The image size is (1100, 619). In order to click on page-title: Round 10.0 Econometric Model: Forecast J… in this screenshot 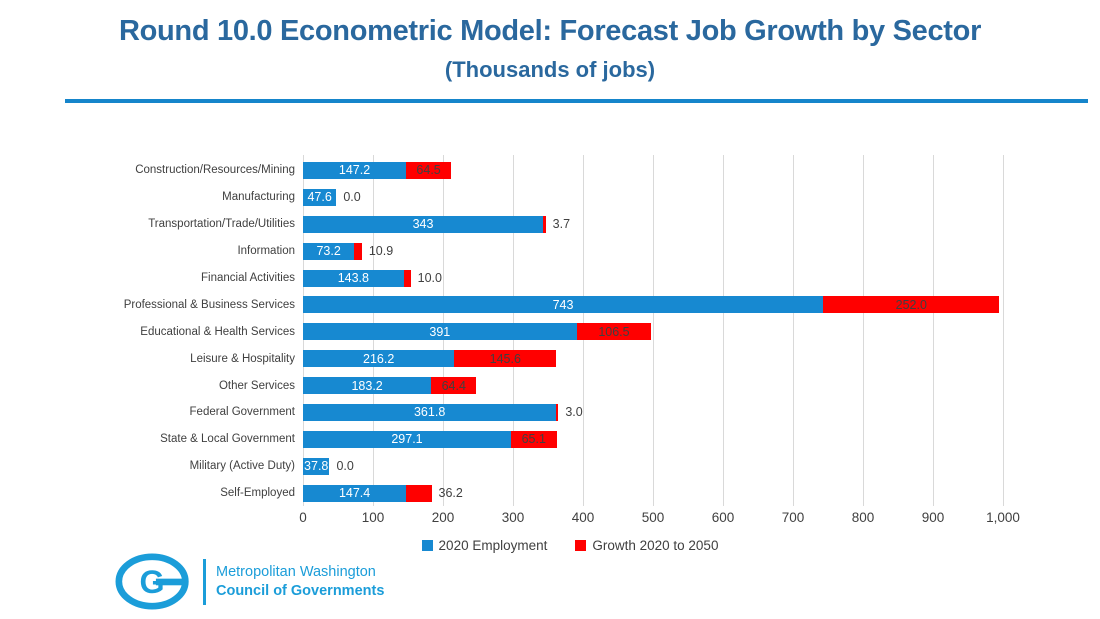, I will do `click(550, 31)`.